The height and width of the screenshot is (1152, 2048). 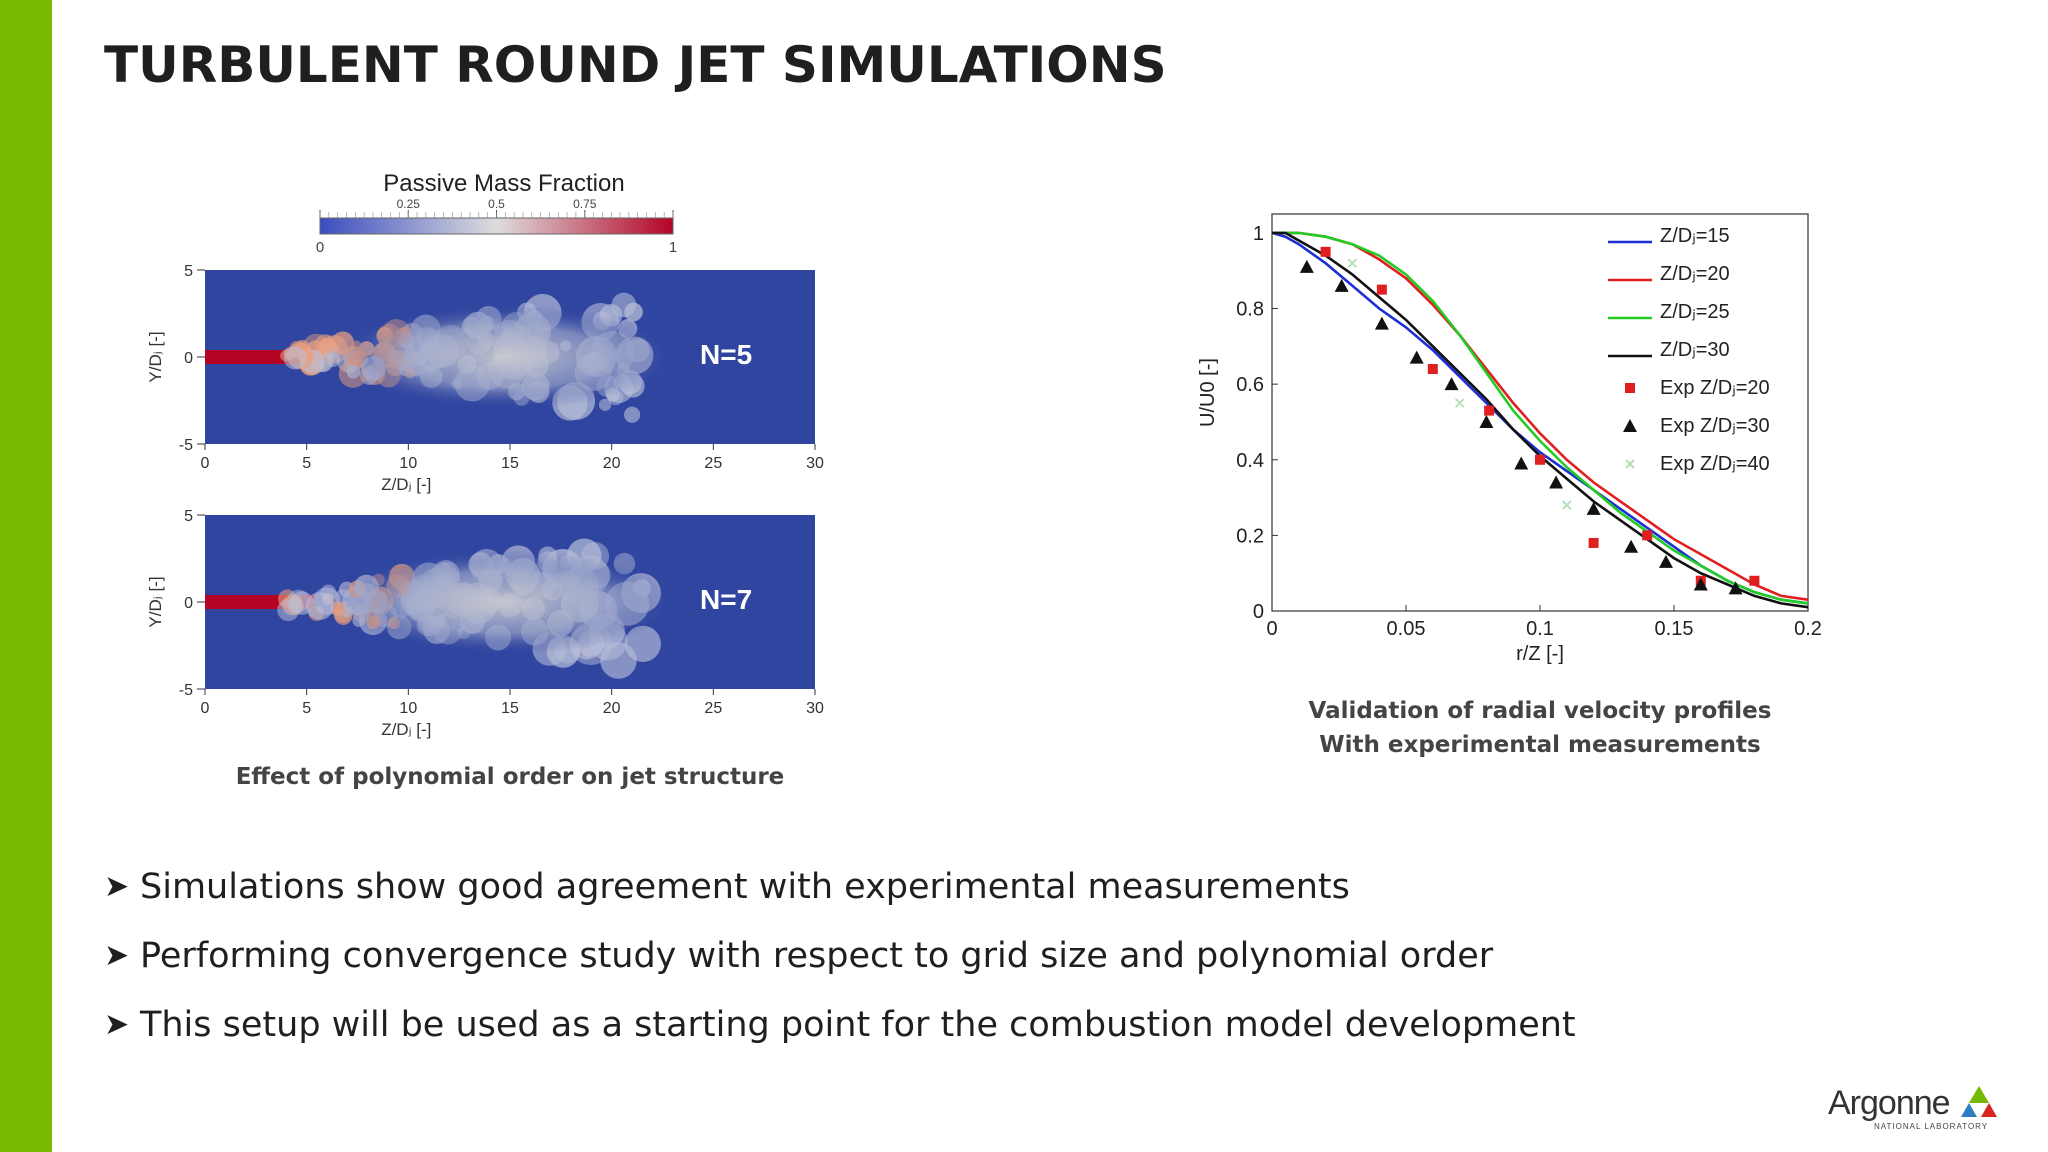 I want to click on y-tick-label: 0.4, so click(x=1250, y=461).